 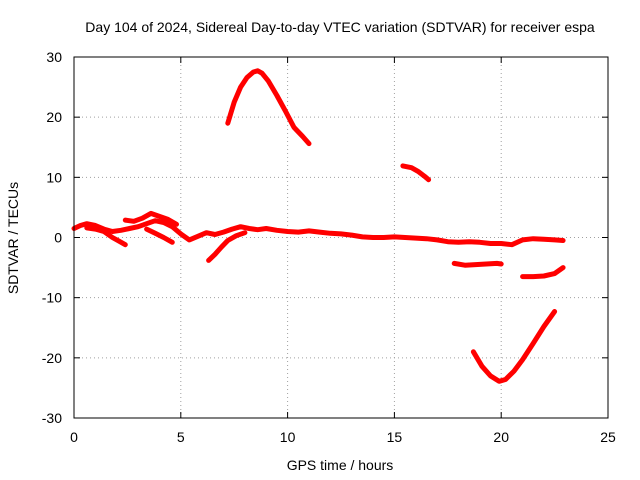 I want to click on x-tick-label: 25, so click(x=608, y=437).